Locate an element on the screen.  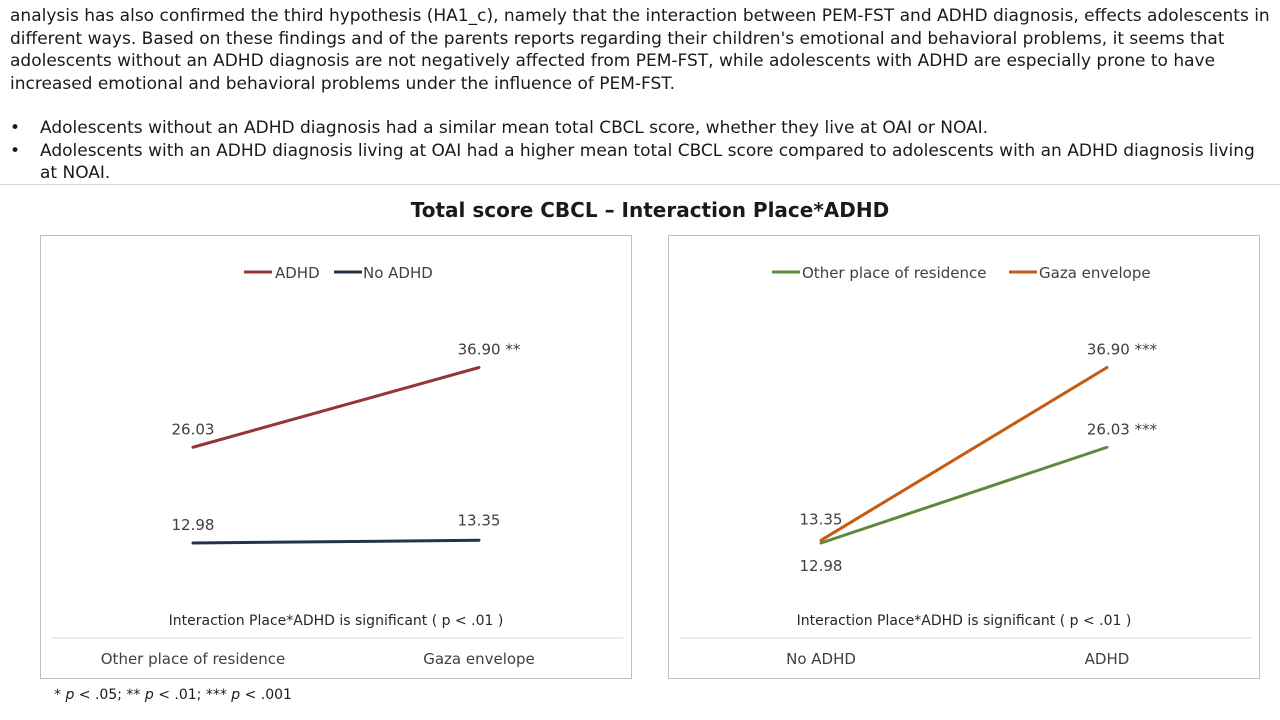
footnote-text: < .05; ** is located at coordinates (109, 695).